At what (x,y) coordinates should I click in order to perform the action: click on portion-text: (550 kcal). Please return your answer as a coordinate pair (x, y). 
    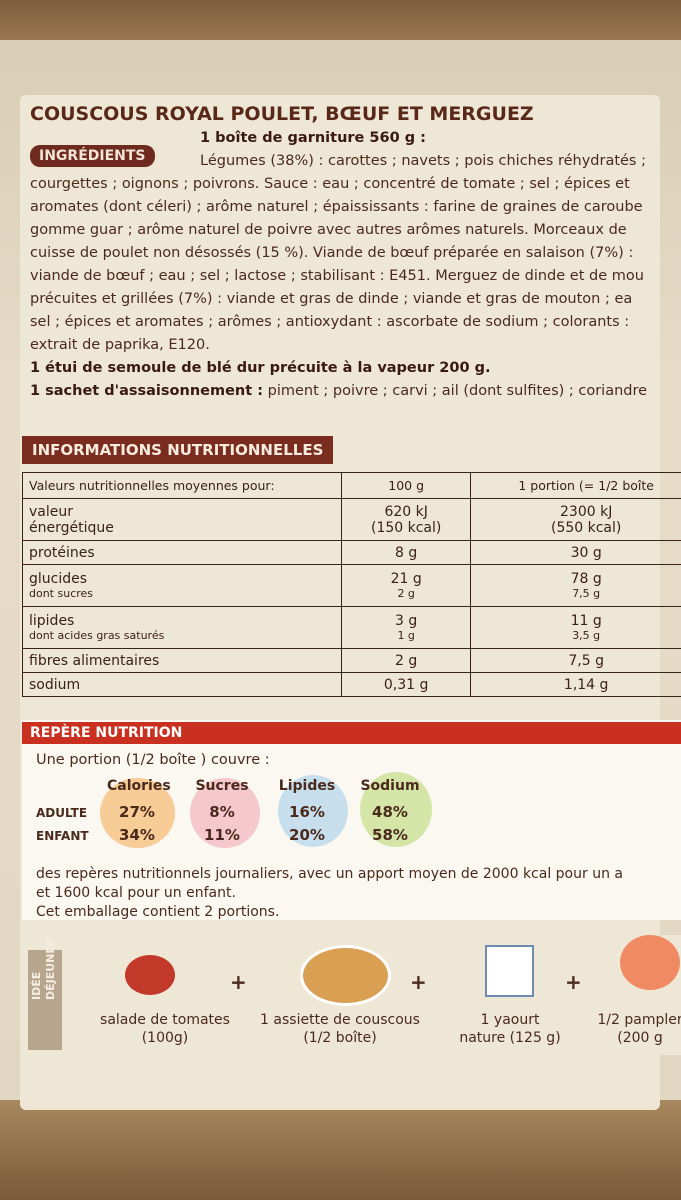
    Looking at the image, I should click on (586, 527).